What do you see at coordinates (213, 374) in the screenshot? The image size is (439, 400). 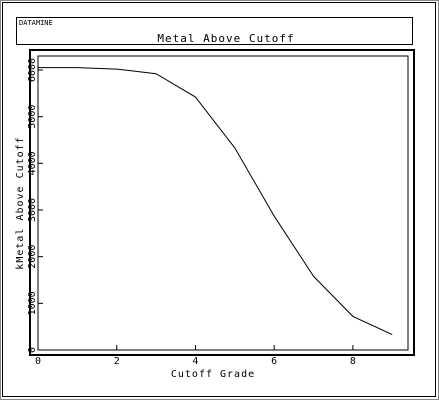 I see `x-axis-label: Cutoff Grade` at bounding box center [213, 374].